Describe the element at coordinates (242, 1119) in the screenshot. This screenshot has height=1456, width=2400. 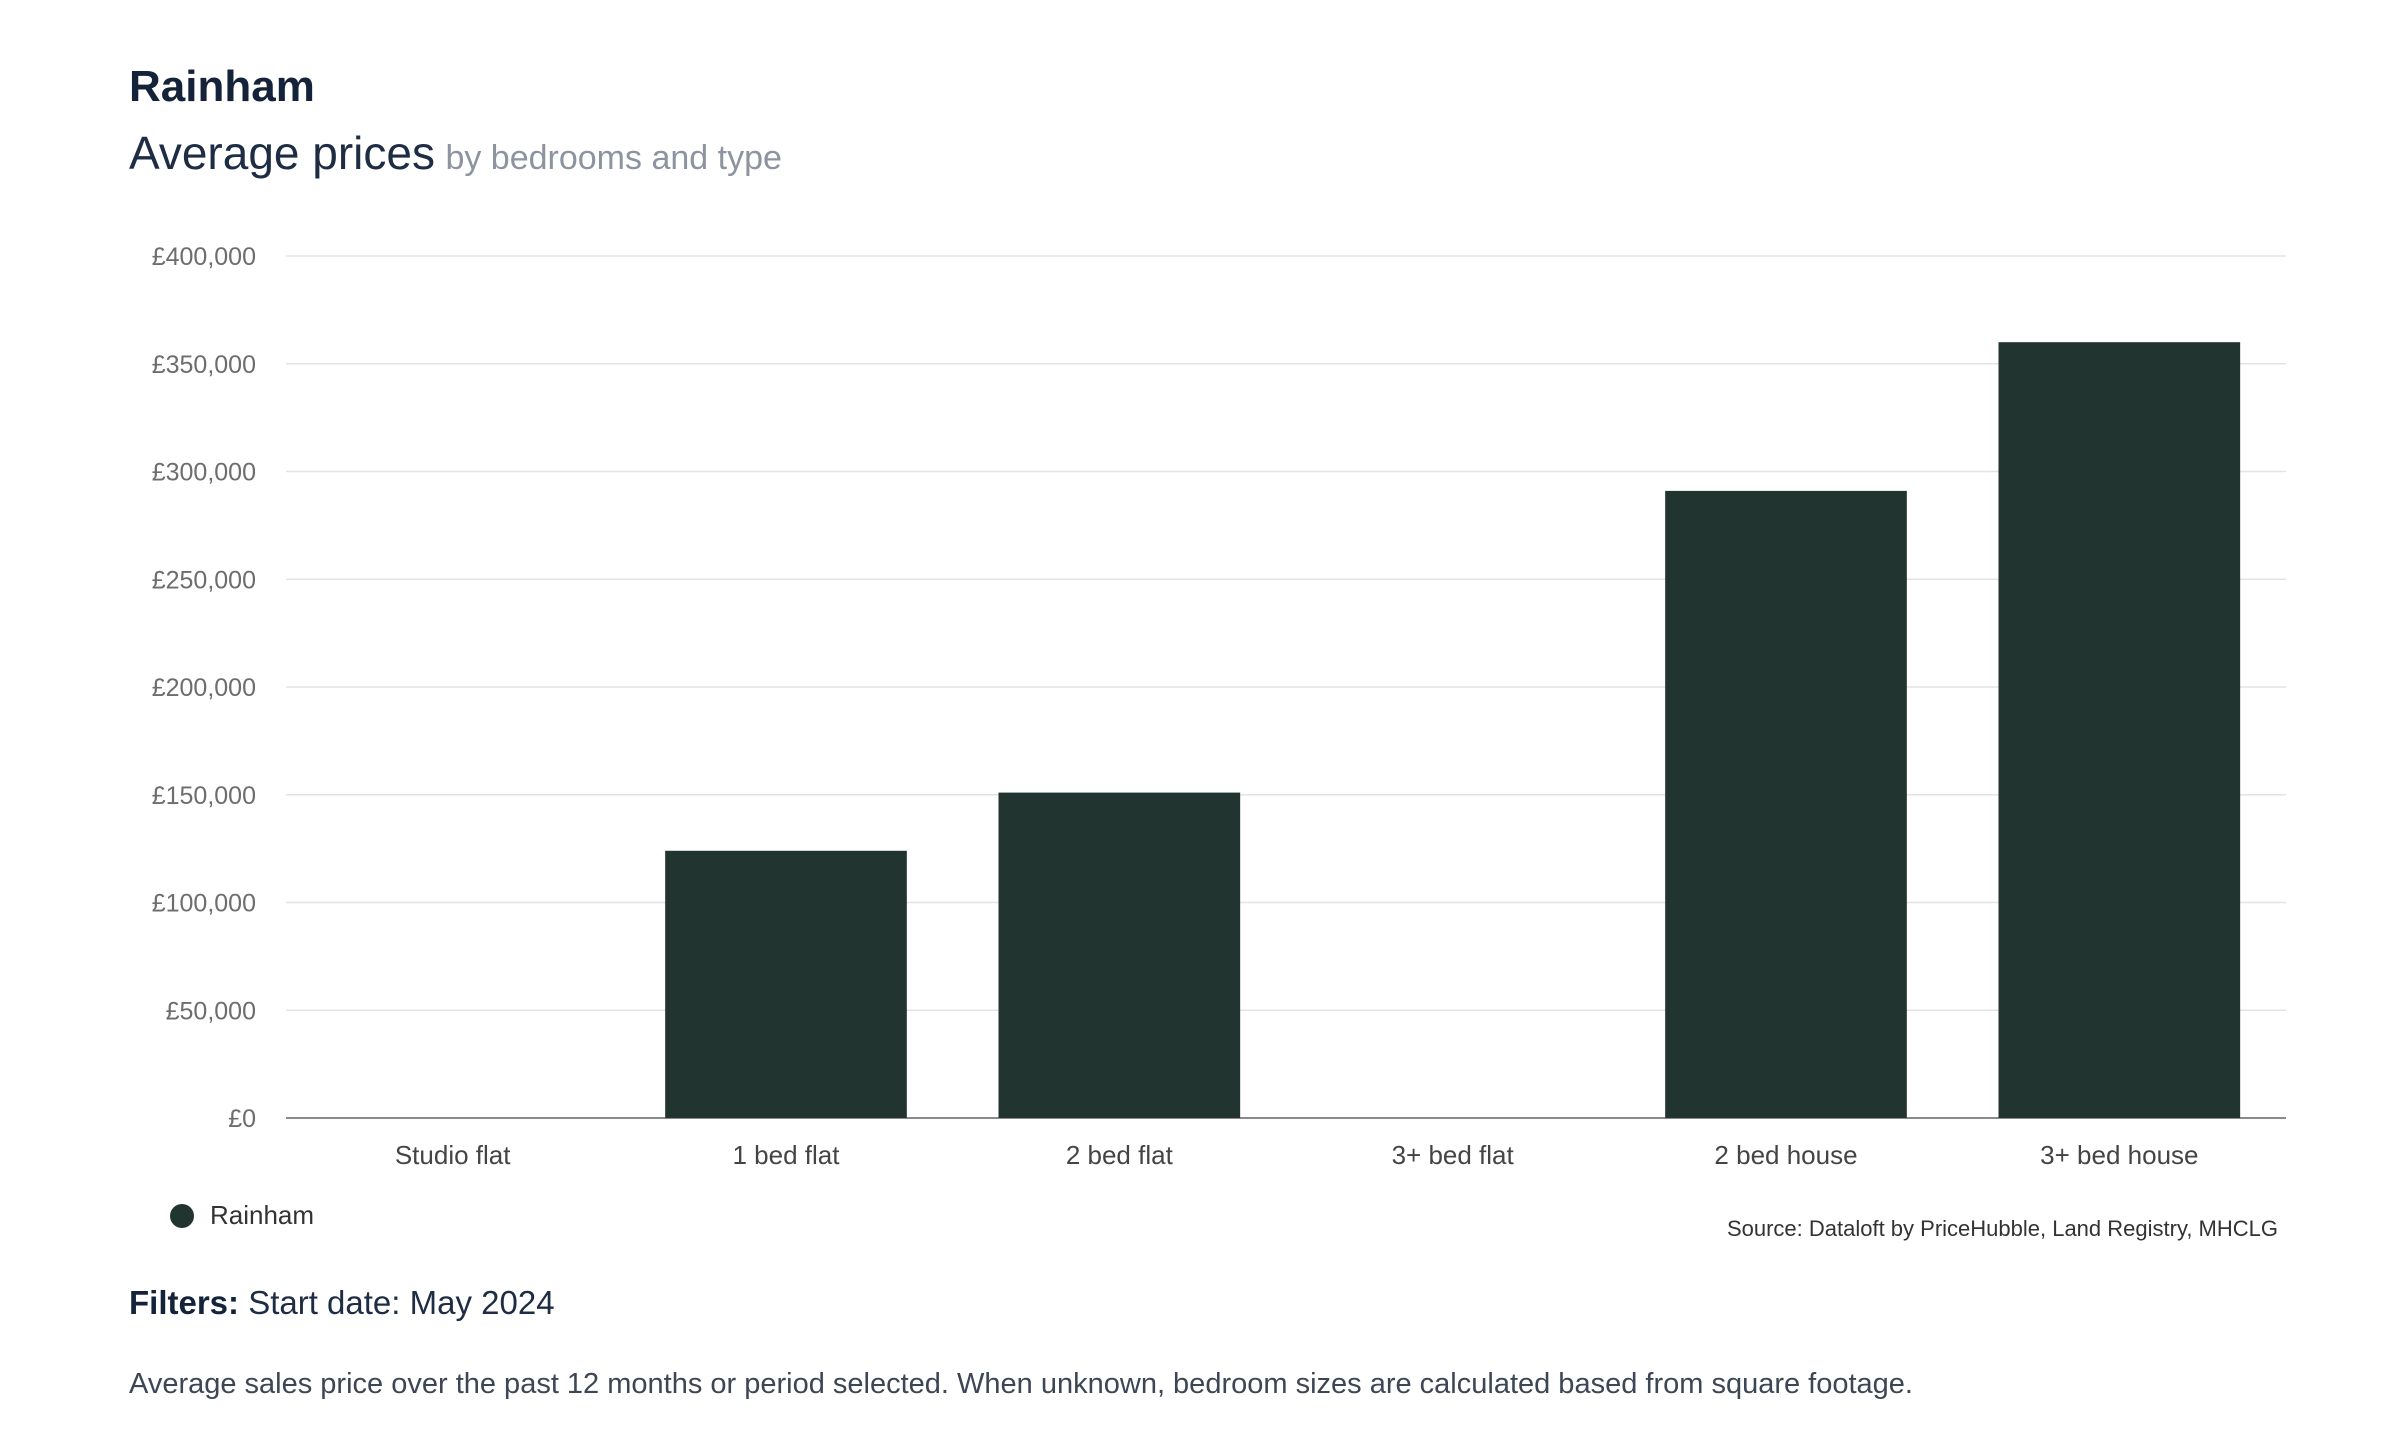
I see `y-tick-label: £0` at that location.